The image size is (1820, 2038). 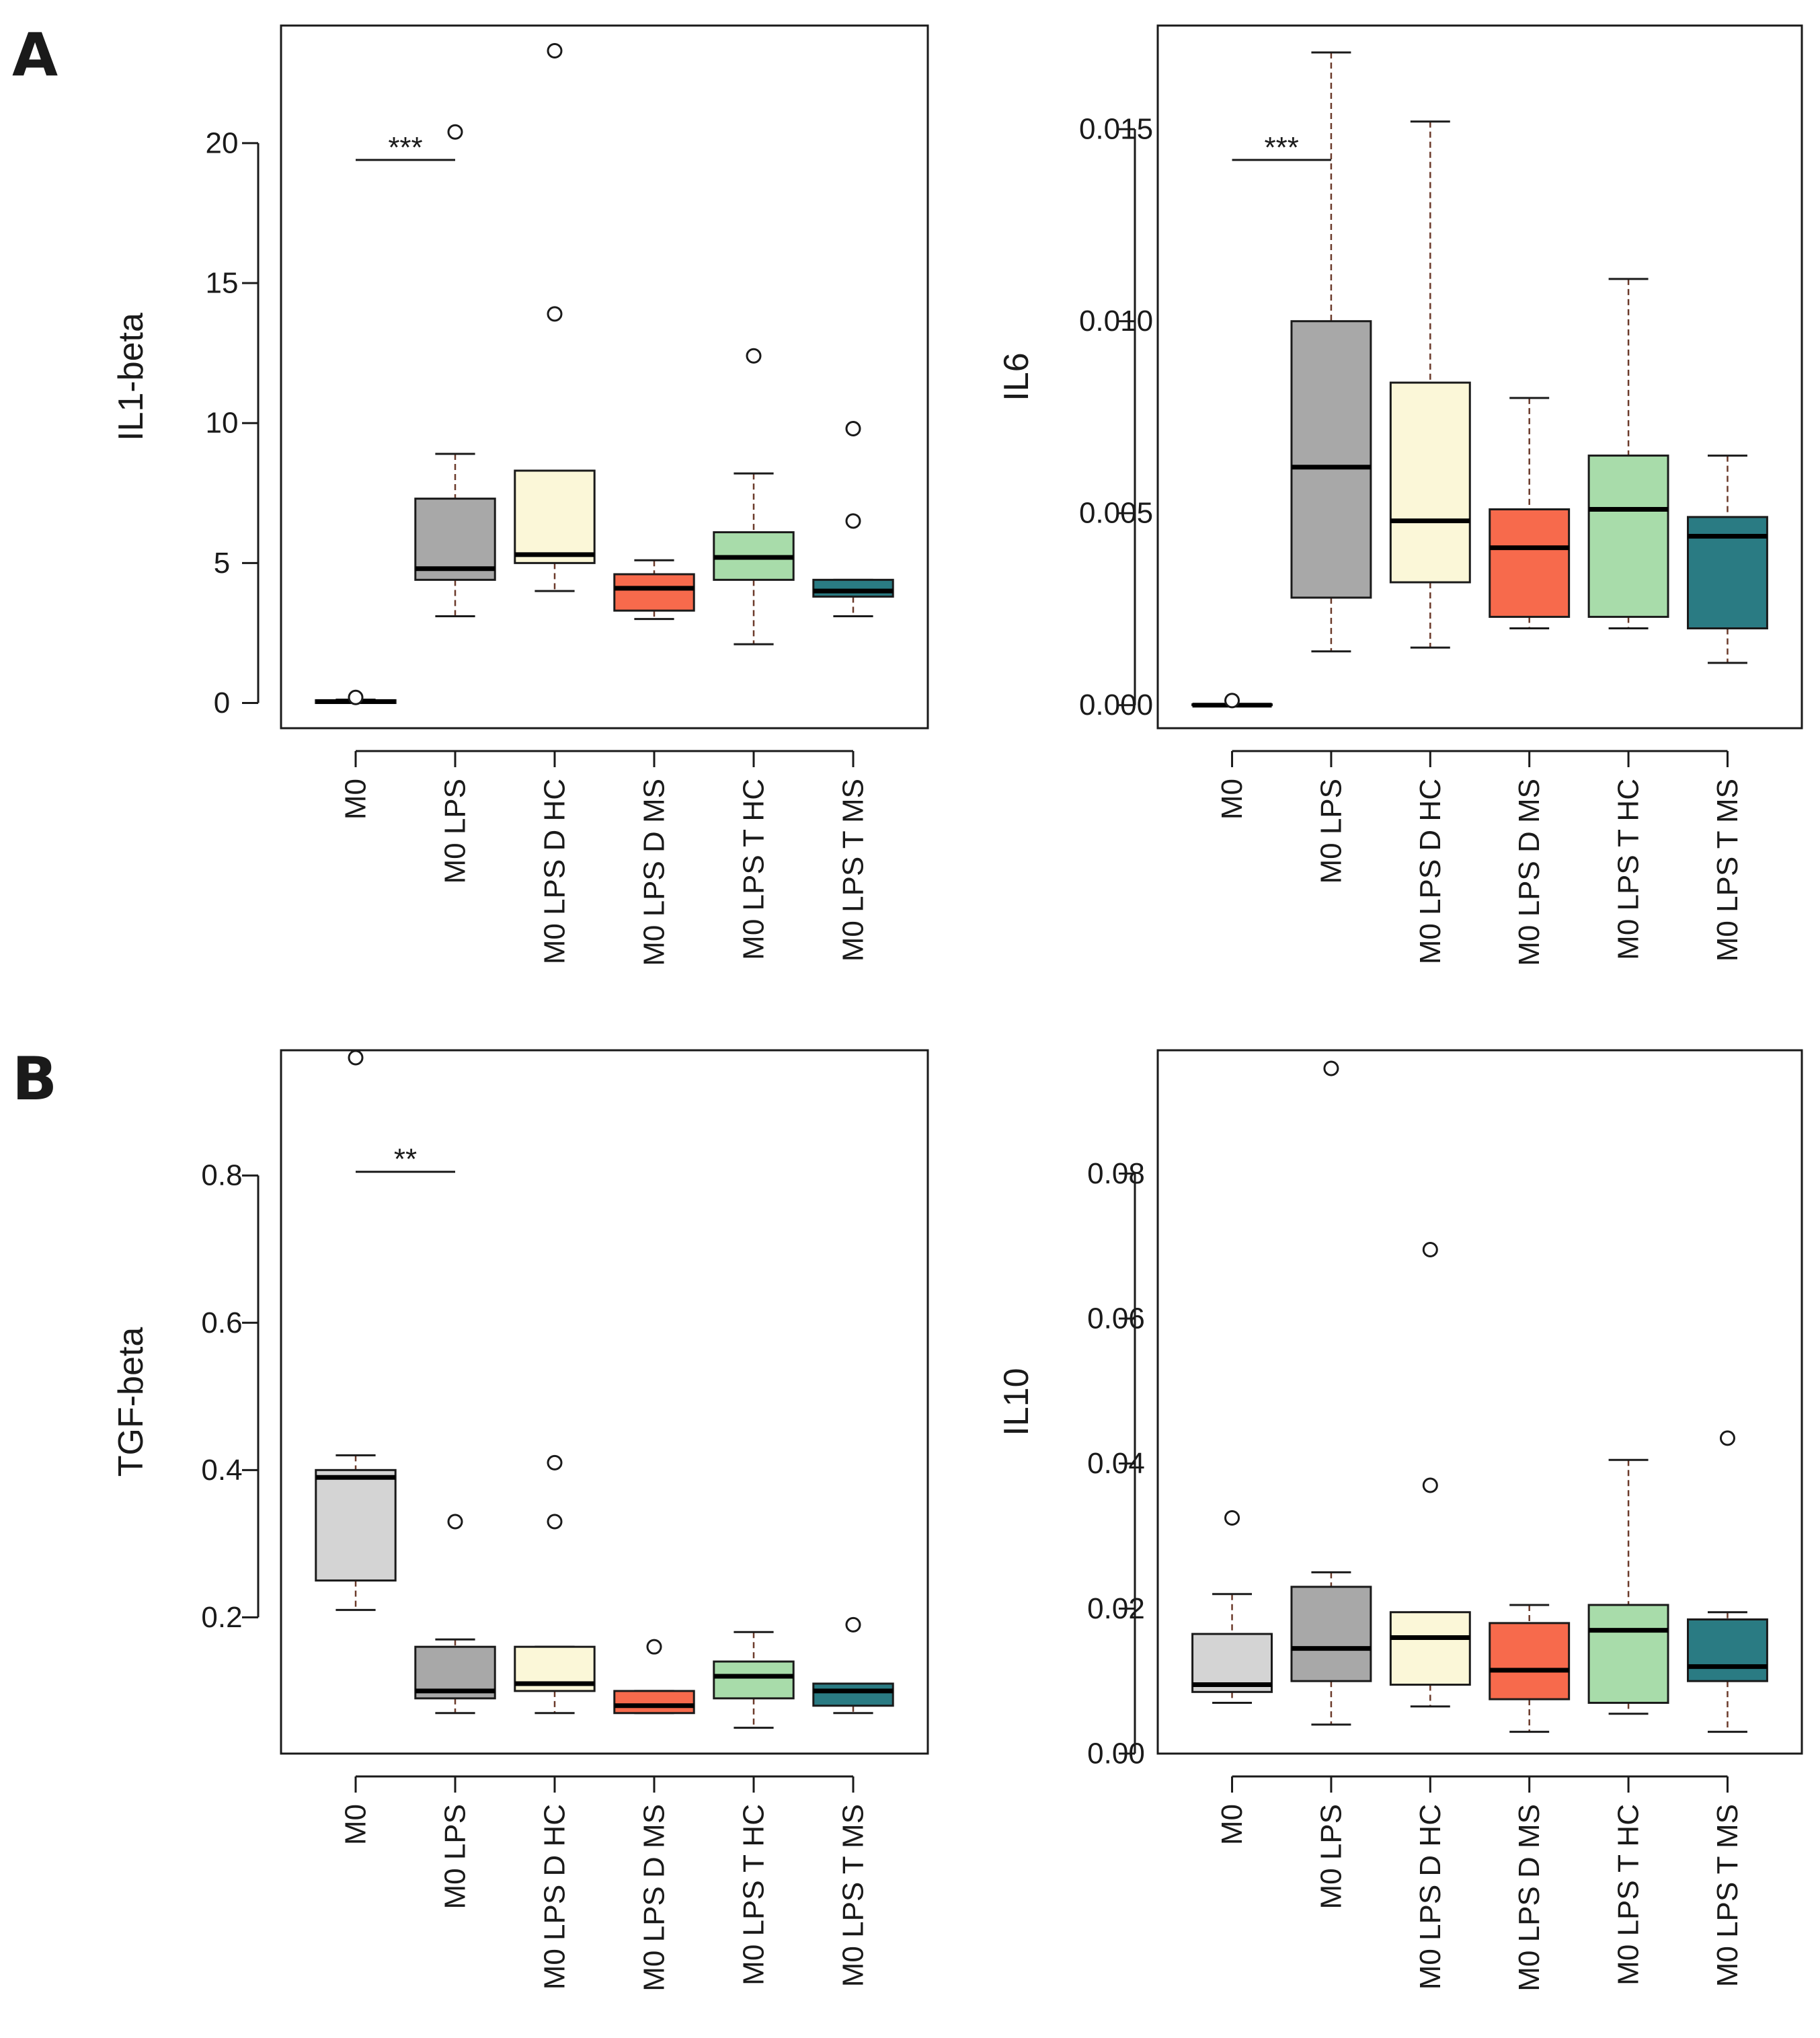 What do you see at coordinates (222, 142) in the screenshot?
I see `y-tick-label: 20` at bounding box center [222, 142].